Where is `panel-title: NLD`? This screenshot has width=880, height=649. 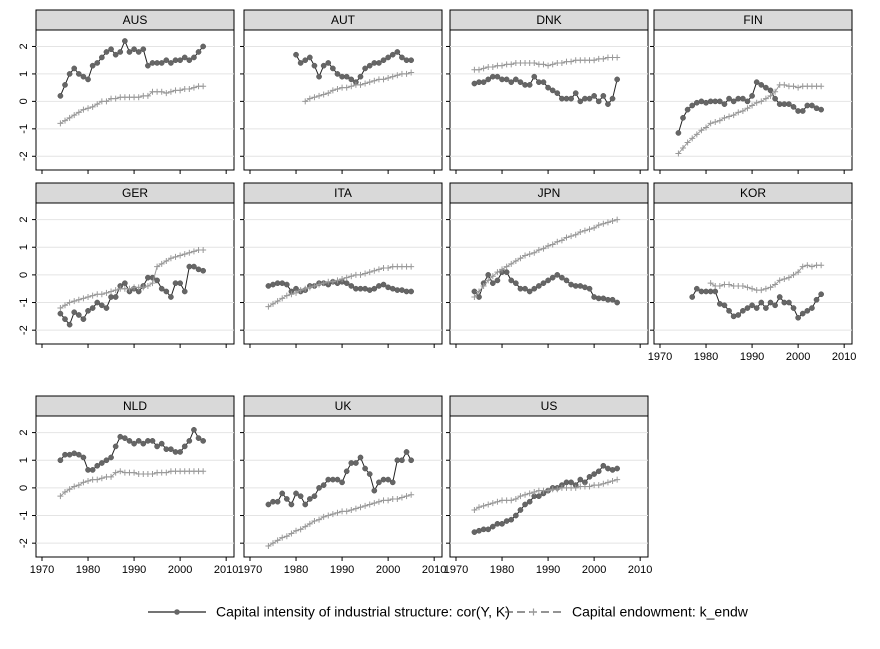
panel-title: NLD is located at coordinates (135, 406).